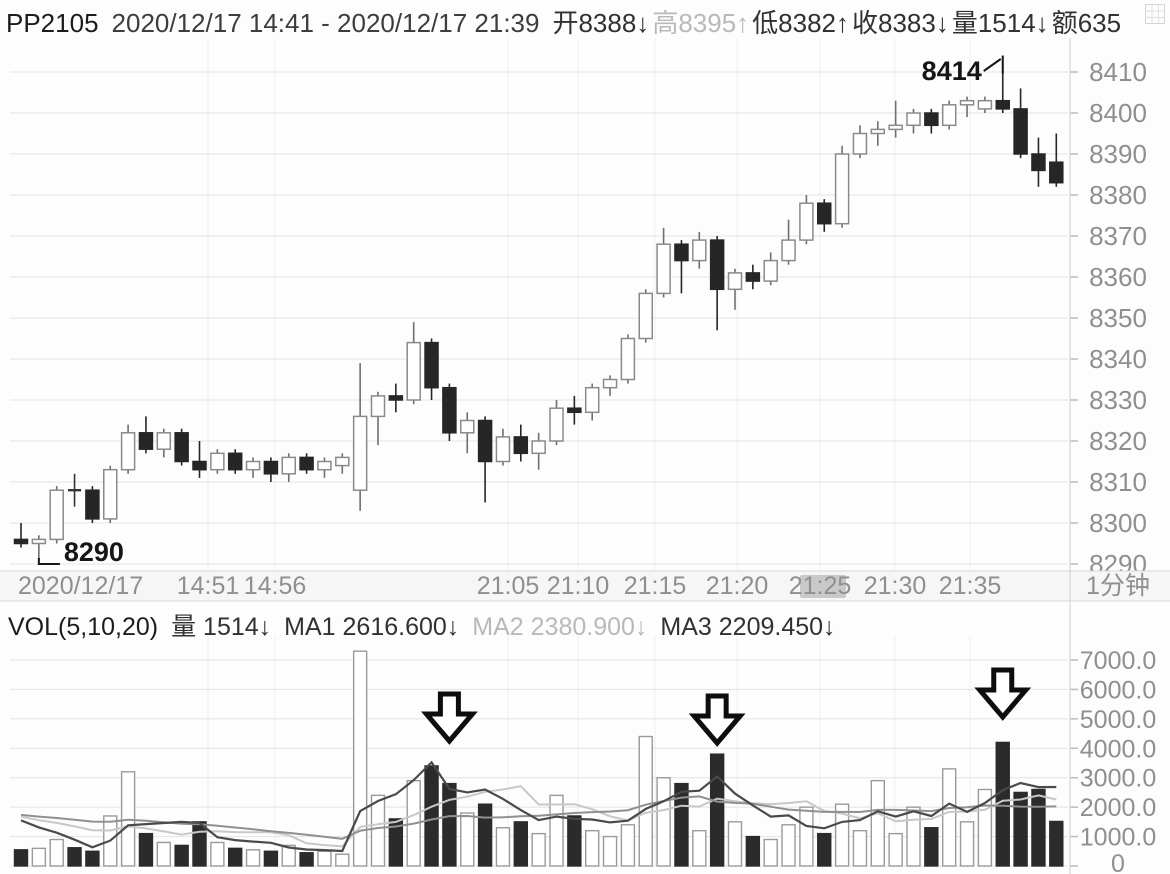  I want to click on scrollbar-thumb, so click(823, 586).